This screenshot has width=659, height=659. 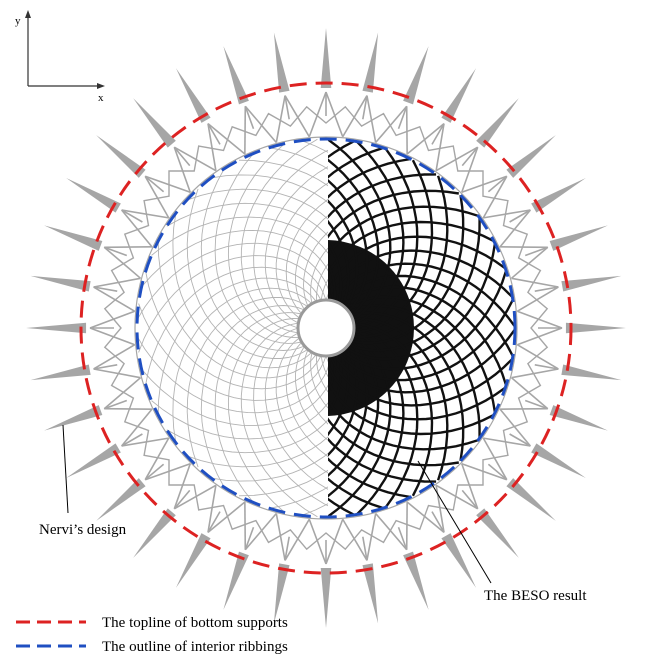 I want to click on y-axis-arrowhead, so click(x=28, y=14).